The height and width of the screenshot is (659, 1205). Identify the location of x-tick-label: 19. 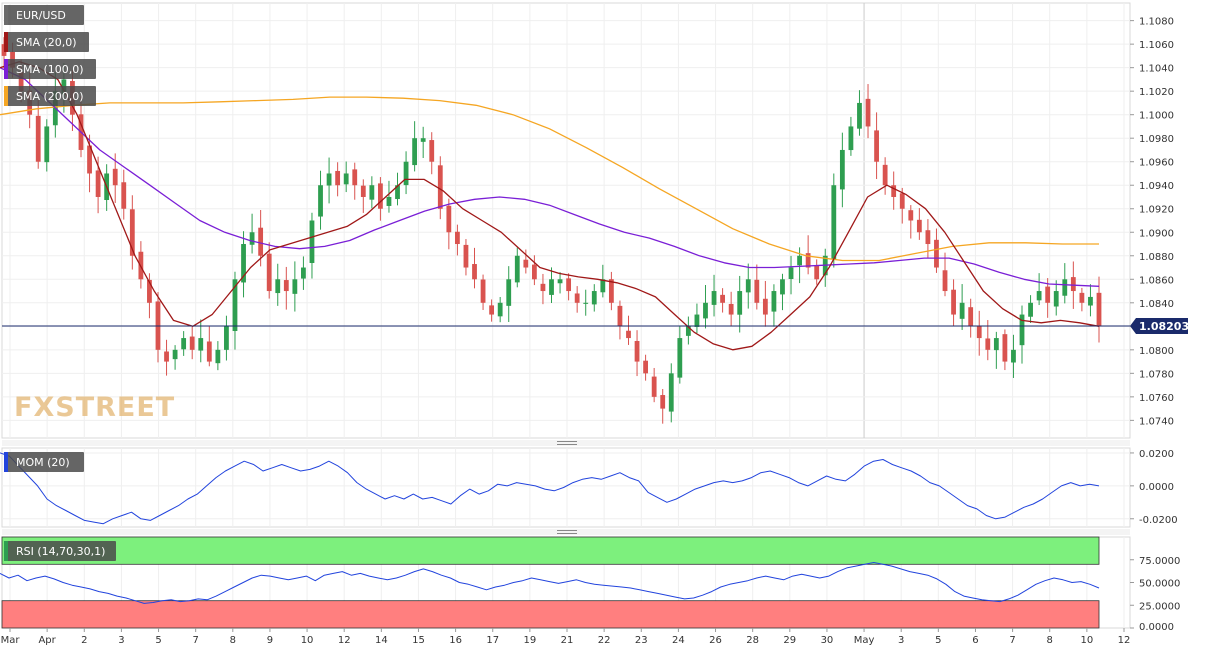
(529, 640).